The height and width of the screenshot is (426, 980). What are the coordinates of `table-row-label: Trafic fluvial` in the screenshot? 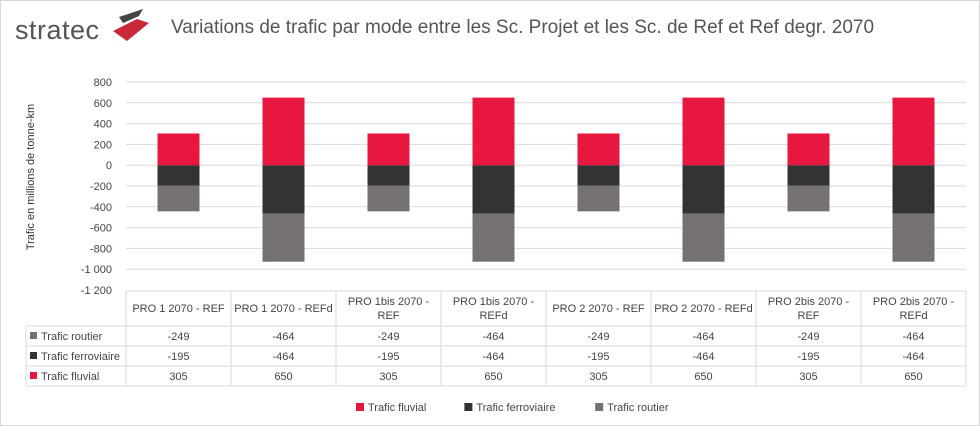 It's located at (70, 377).